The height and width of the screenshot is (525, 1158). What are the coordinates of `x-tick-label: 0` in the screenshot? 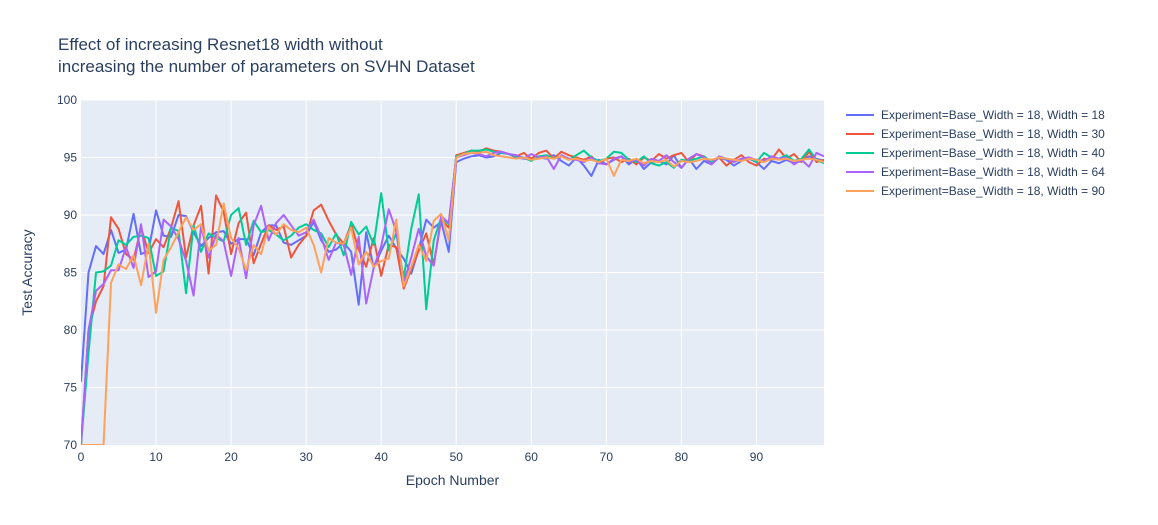 It's located at (81, 457).